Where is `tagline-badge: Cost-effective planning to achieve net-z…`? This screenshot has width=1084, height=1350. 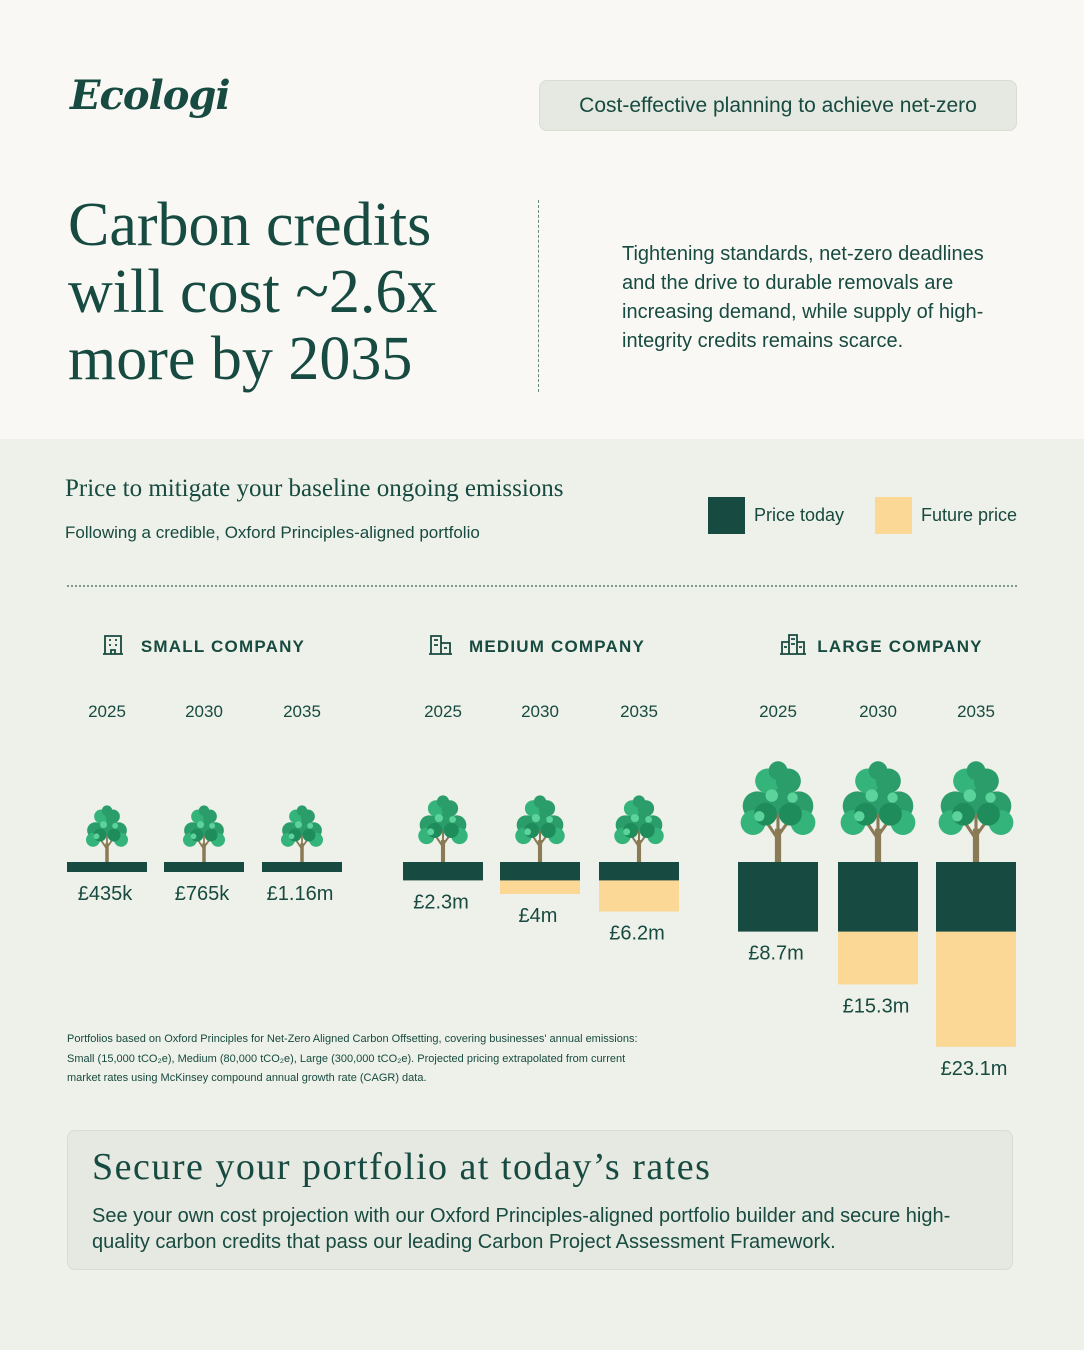 tagline-badge: Cost-effective planning to achieve net-z… is located at coordinates (778, 105).